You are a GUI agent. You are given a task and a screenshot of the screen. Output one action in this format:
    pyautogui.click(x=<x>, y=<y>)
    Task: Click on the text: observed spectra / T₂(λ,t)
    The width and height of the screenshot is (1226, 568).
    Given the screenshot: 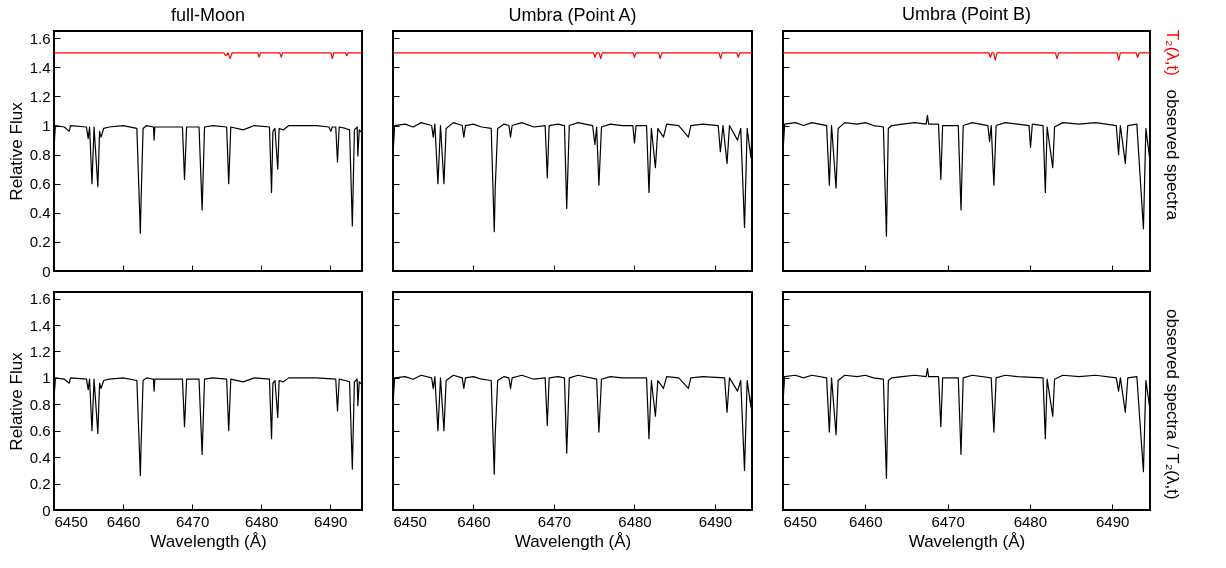 What is the action you would take?
    pyautogui.click(x=1172, y=404)
    